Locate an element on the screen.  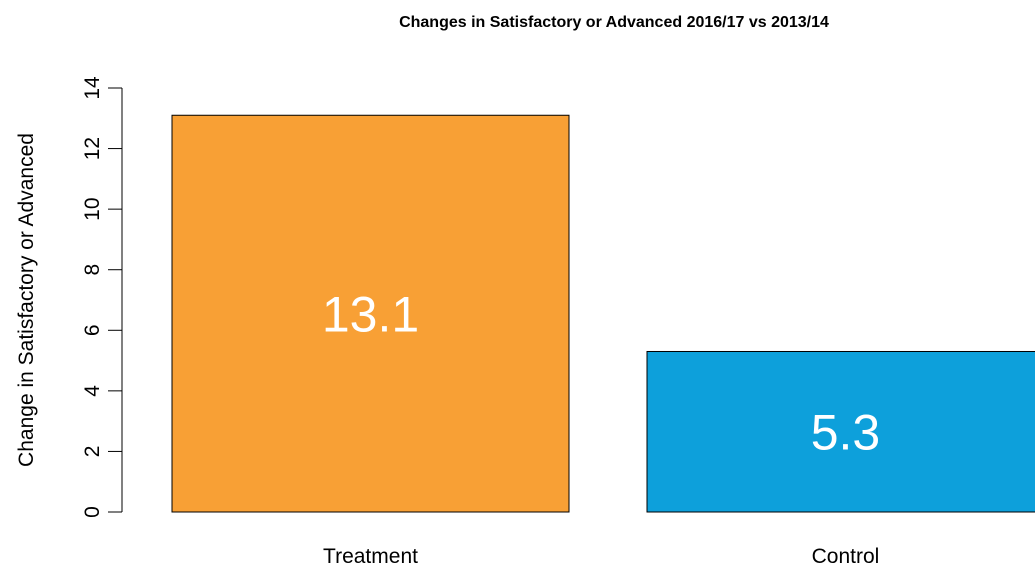
y-tick-label: 2 is located at coordinates (92, 452).